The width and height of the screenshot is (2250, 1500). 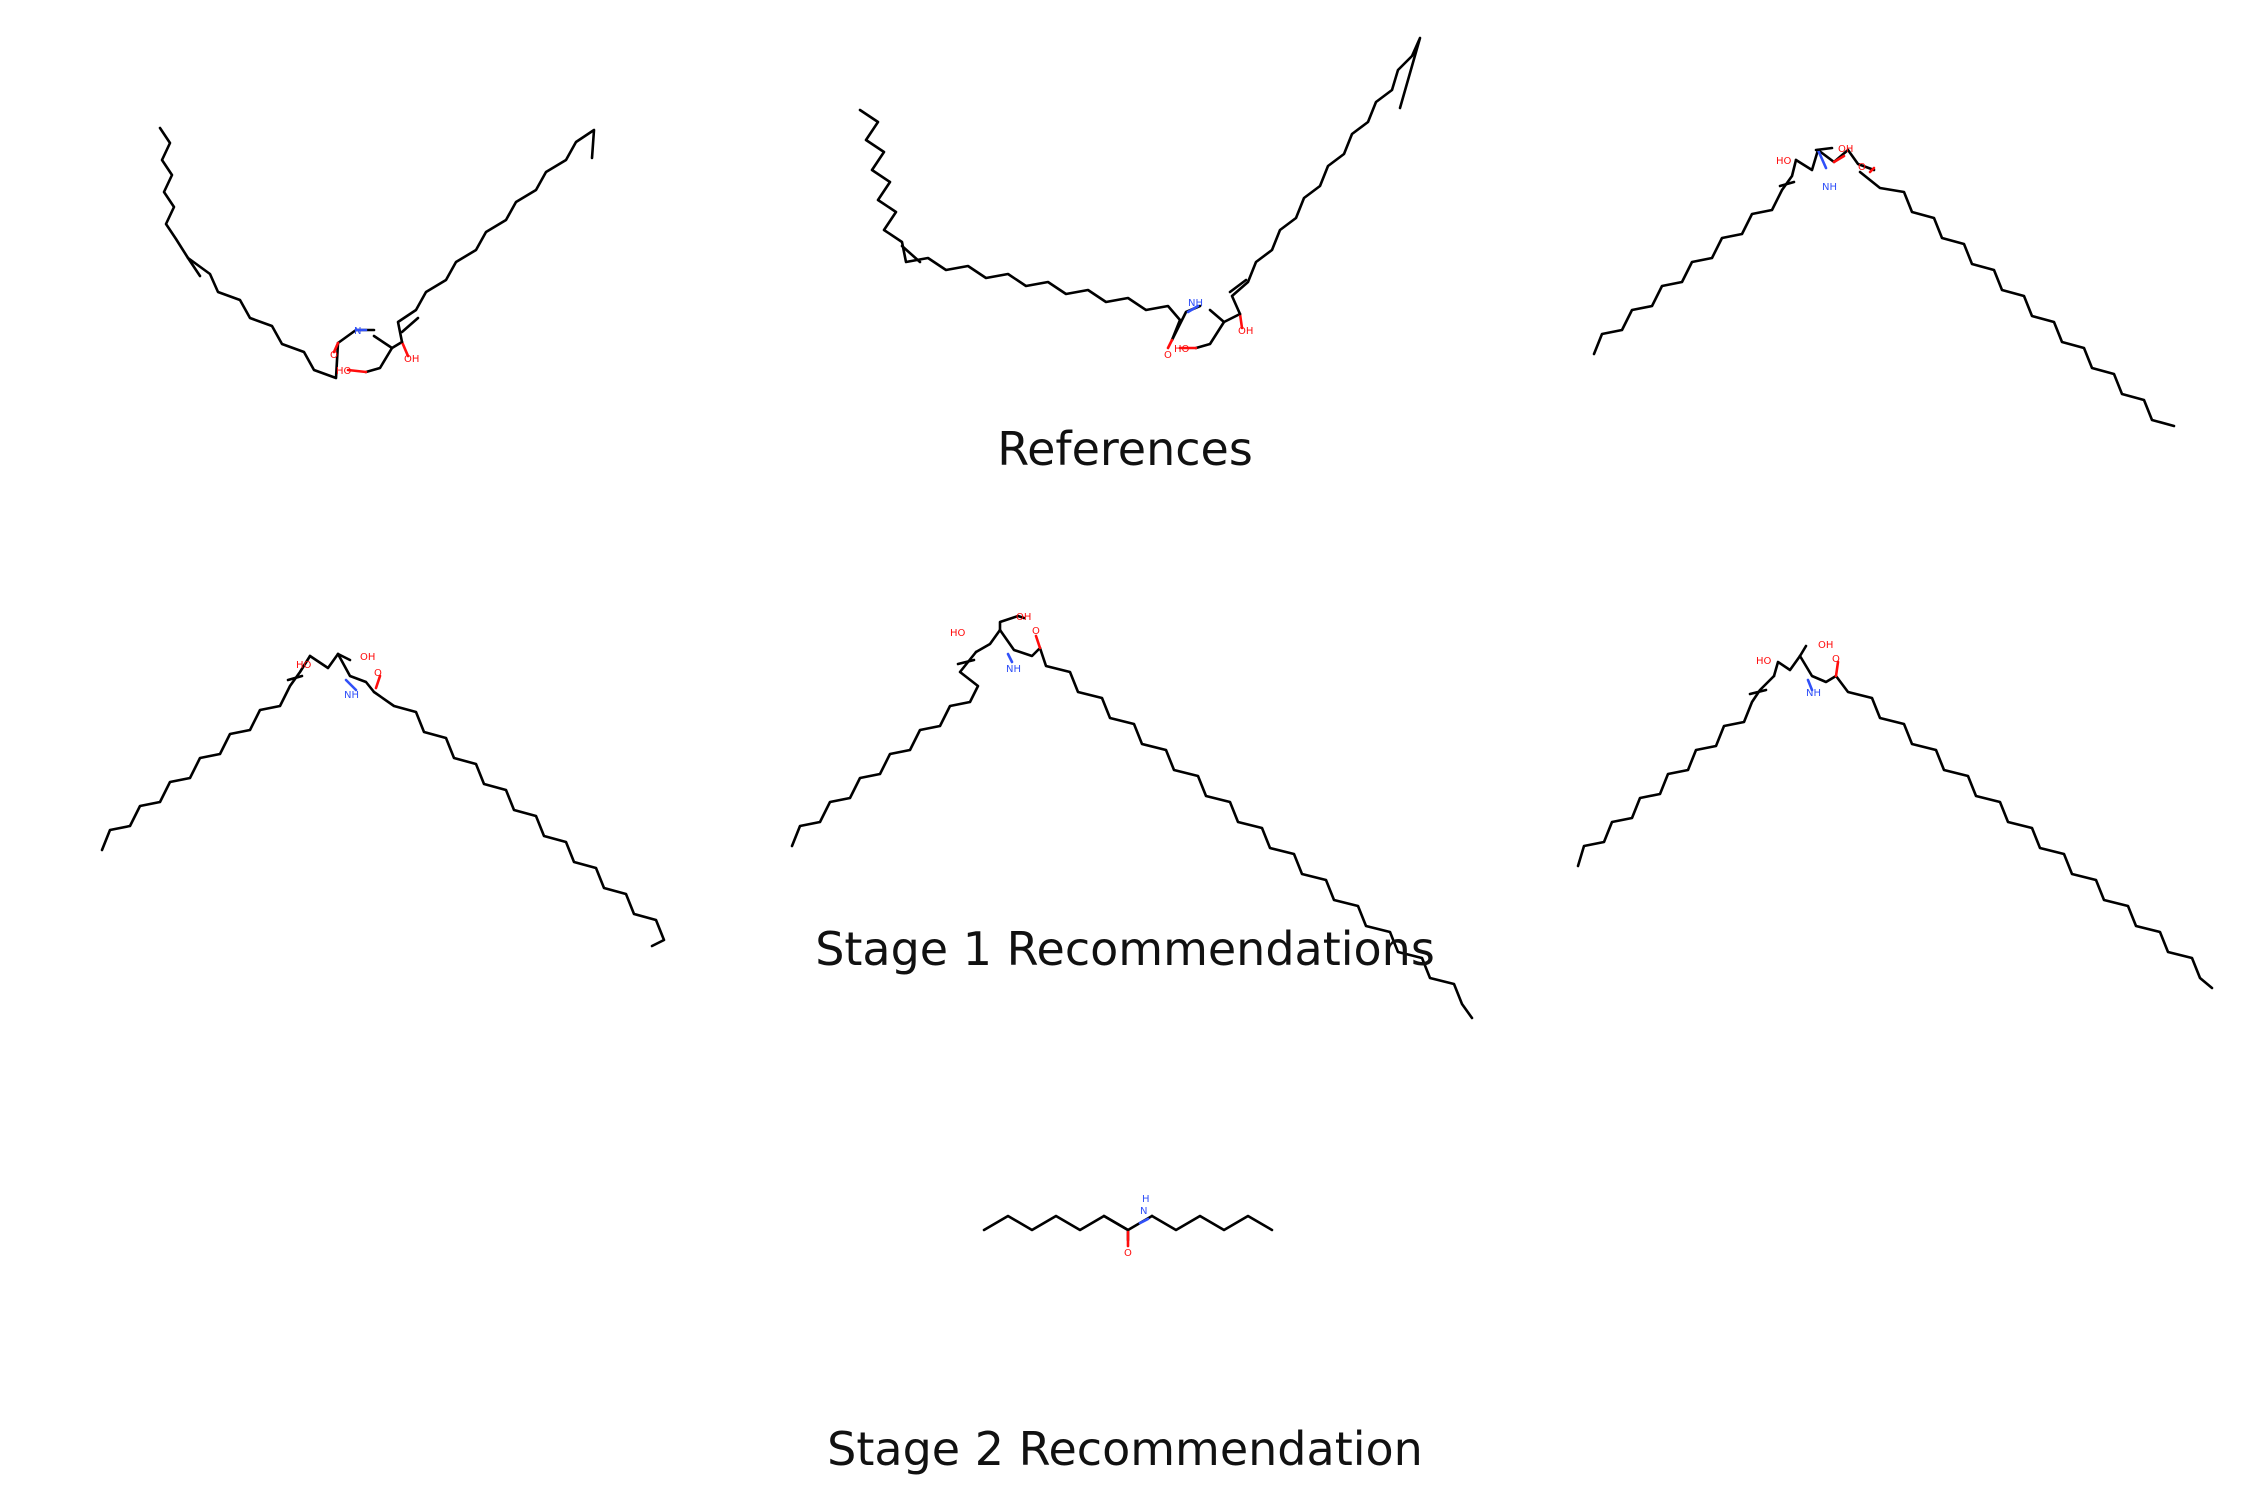 I want to click on section-title-stage-2: Stage 2 Recommendation, so click(x=1125, y=1449).